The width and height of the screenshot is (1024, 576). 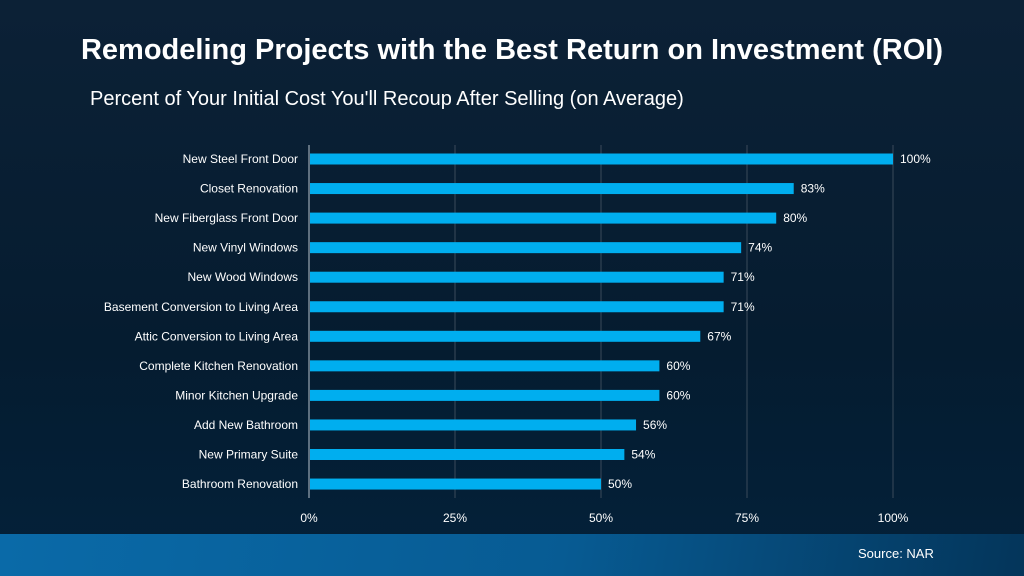 What do you see at coordinates (246, 425) in the screenshot?
I see `category-label: Add New Bathroom` at bounding box center [246, 425].